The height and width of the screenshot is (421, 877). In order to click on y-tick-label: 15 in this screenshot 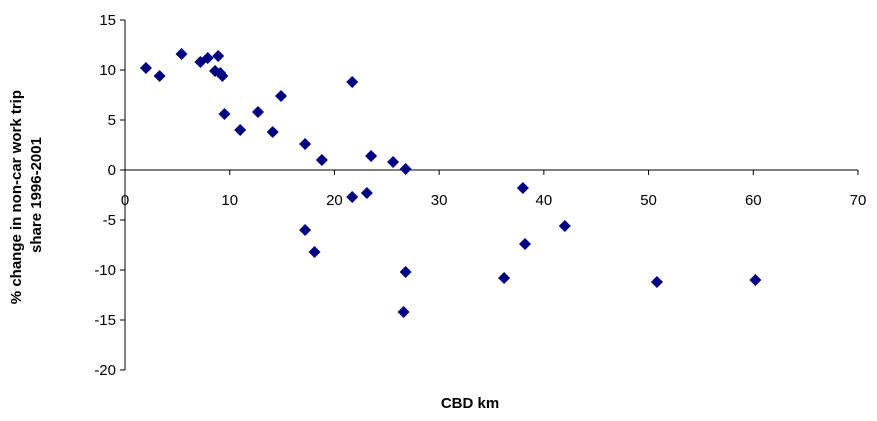, I will do `click(107, 20)`.